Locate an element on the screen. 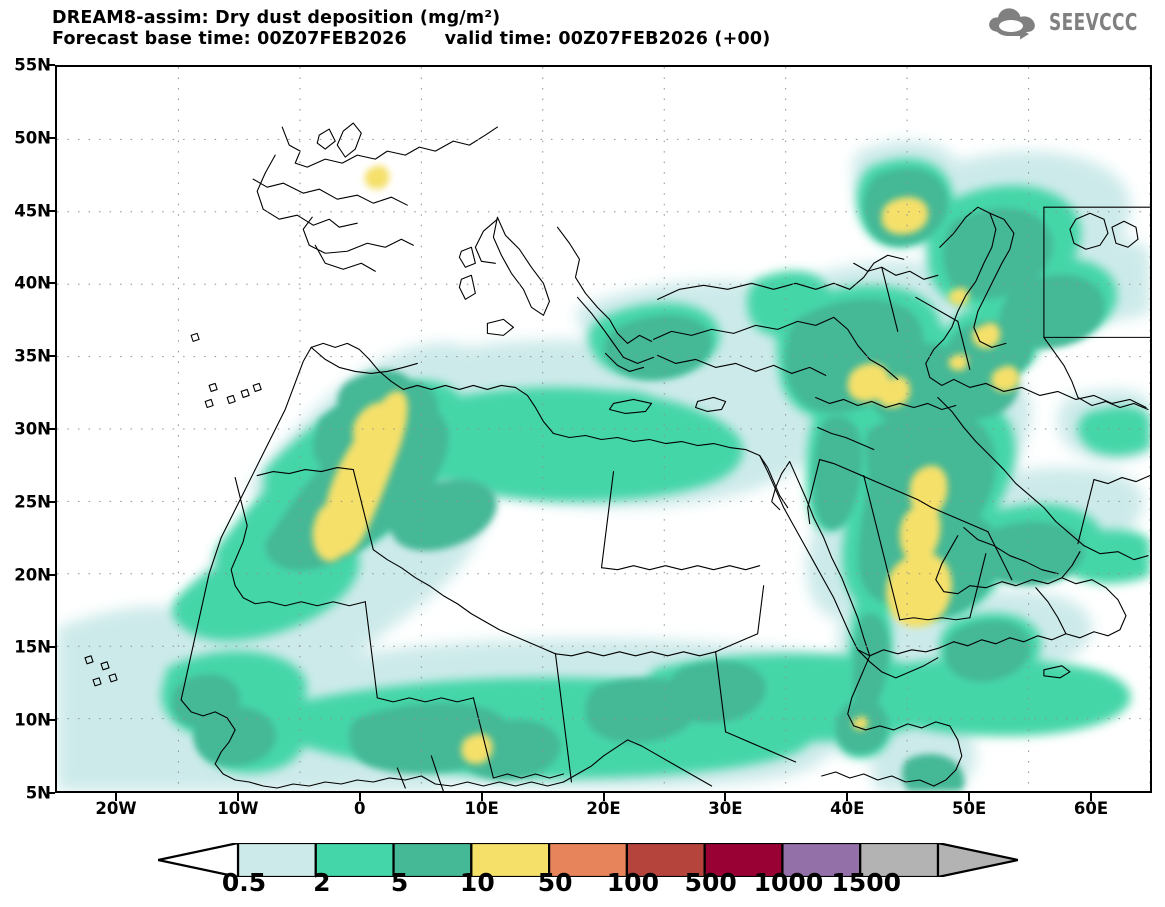  lon-tick-label: 60E is located at coordinates (1091, 808).